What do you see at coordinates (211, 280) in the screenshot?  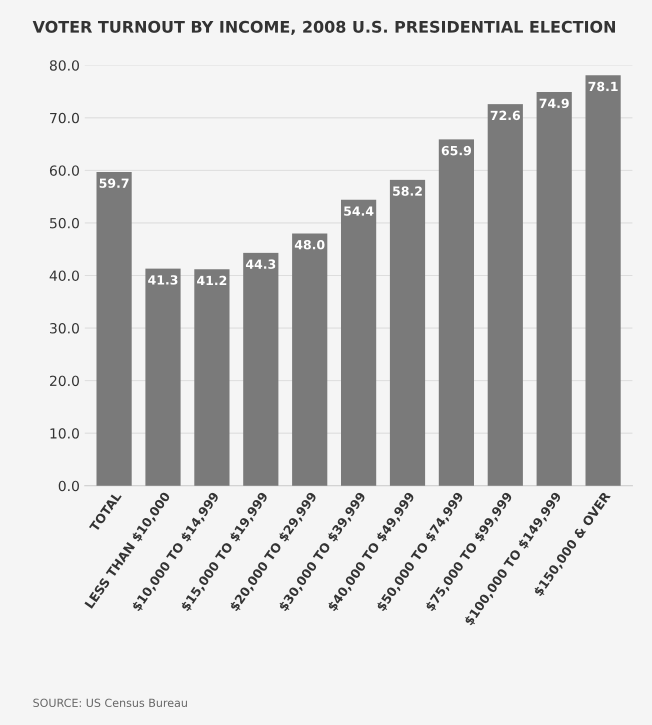 I see `data-label: 41.2` at bounding box center [211, 280].